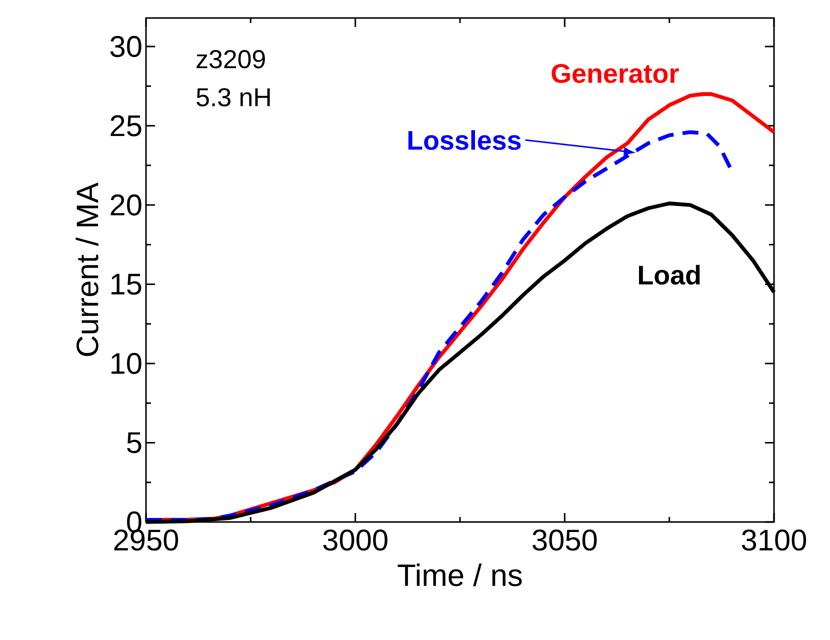  Describe the element at coordinates (460, 575) in the screenshot. I see `x-axis-title: Time / ns` at that location.